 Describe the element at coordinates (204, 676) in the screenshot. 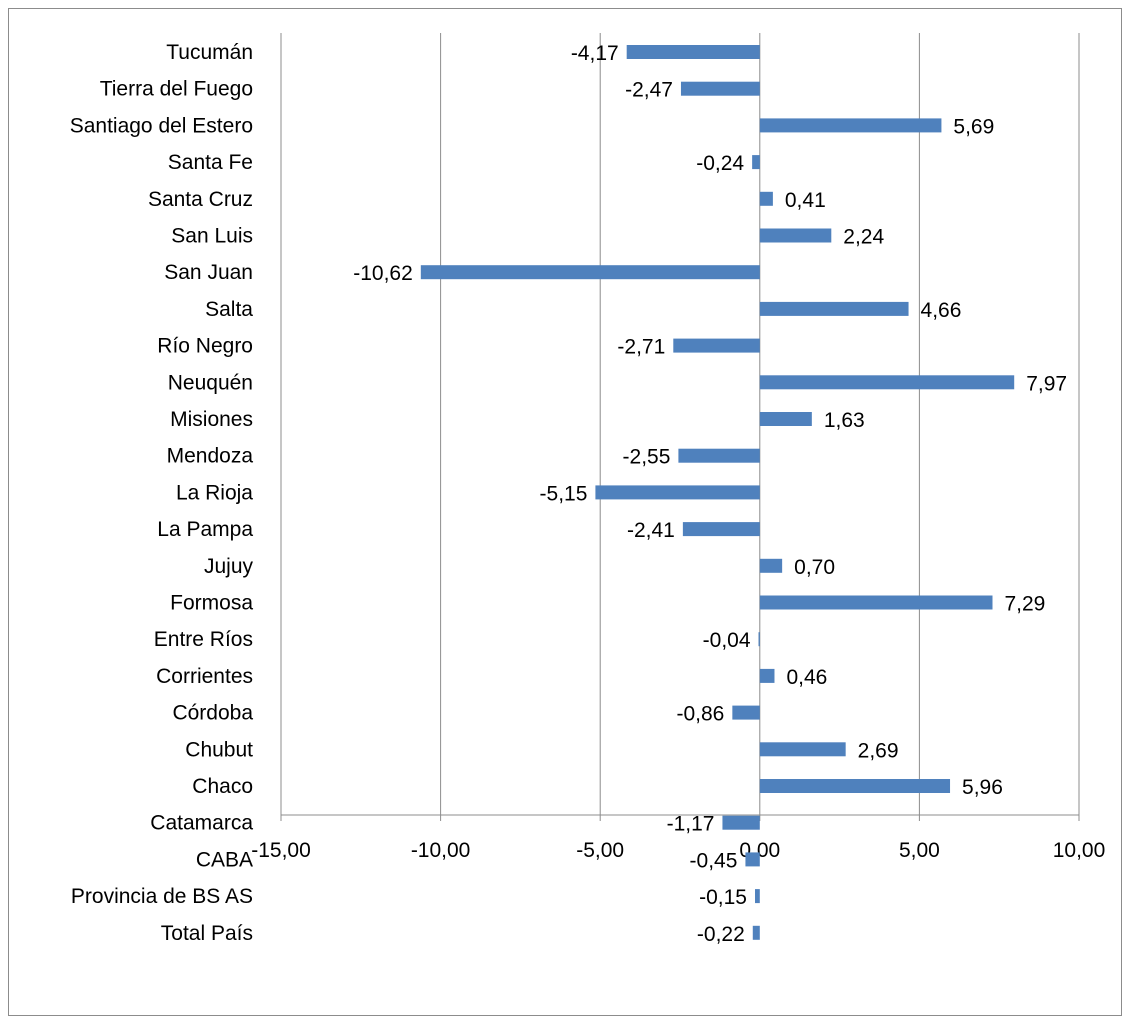

I see `category-label: Corrientes` at that location.